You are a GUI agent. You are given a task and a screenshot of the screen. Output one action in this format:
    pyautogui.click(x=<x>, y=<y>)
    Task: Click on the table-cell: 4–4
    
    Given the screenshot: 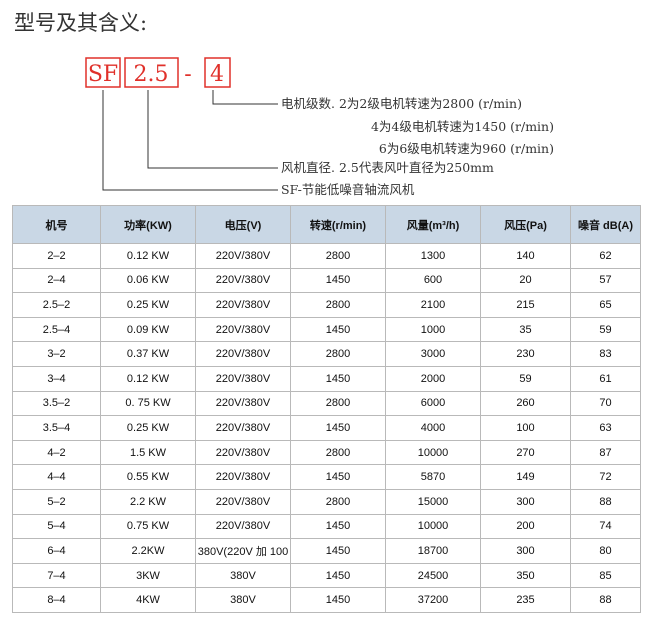 What is the action you would take?
    pyautogui.click(x=56, y=477)
    